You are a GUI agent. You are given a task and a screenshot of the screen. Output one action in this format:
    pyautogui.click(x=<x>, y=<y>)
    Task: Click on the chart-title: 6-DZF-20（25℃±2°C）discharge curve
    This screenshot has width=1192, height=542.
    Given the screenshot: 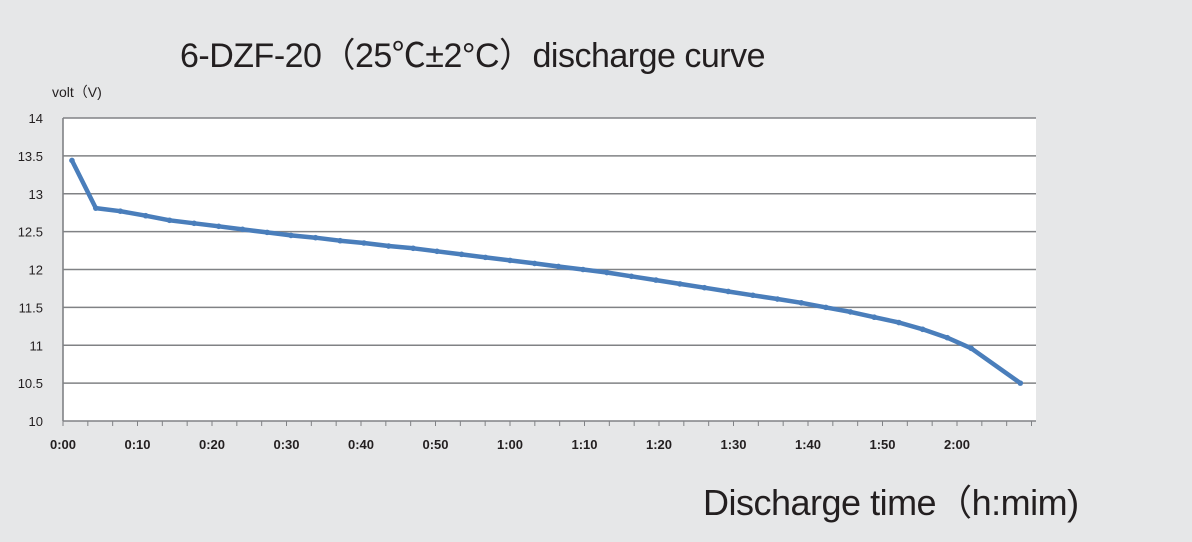 What is the action you would take?
    pyautogui.click(x=473, y=56)
    